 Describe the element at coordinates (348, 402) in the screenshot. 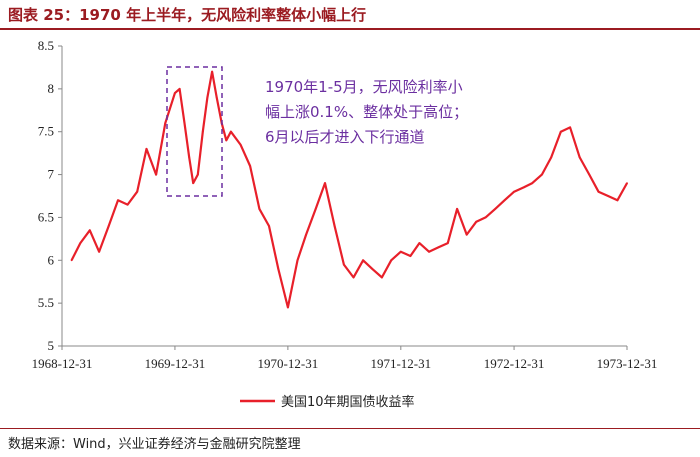

I see `legend-label: 美国10年期国债收益率` at that location.